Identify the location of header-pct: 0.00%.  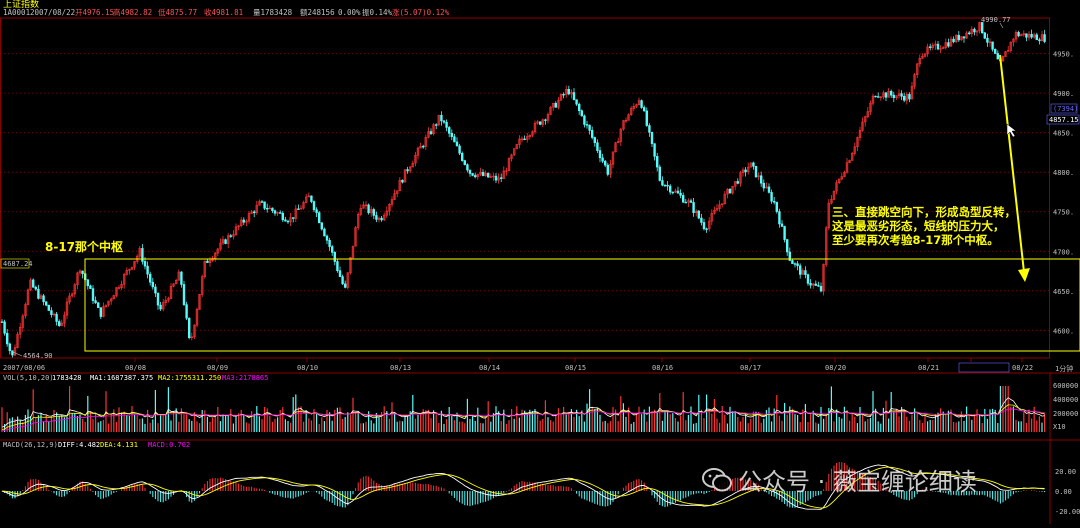
(349, 12).